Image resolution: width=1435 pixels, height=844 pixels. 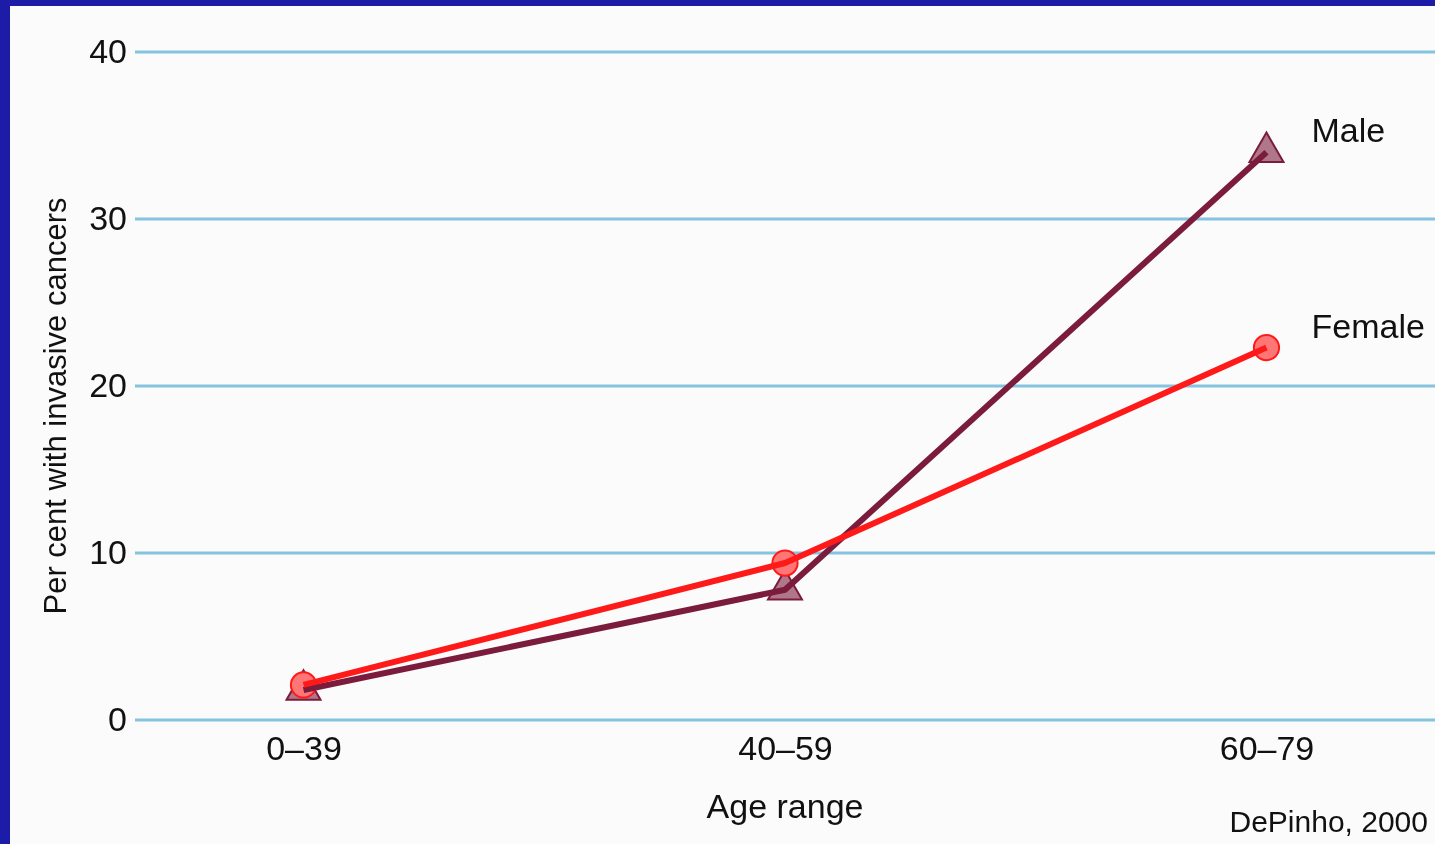 I want to click on y-tick-label: 20, so click(x=108, y=385).